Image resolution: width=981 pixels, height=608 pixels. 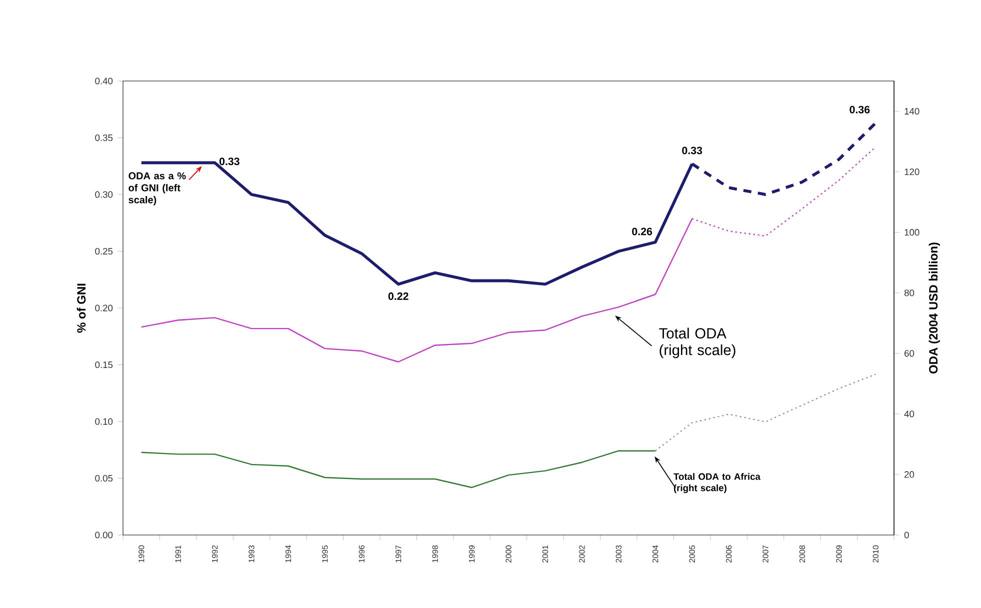 I want to click on text: Total ODA to Africa (right scale), so click(x=717, y=483).